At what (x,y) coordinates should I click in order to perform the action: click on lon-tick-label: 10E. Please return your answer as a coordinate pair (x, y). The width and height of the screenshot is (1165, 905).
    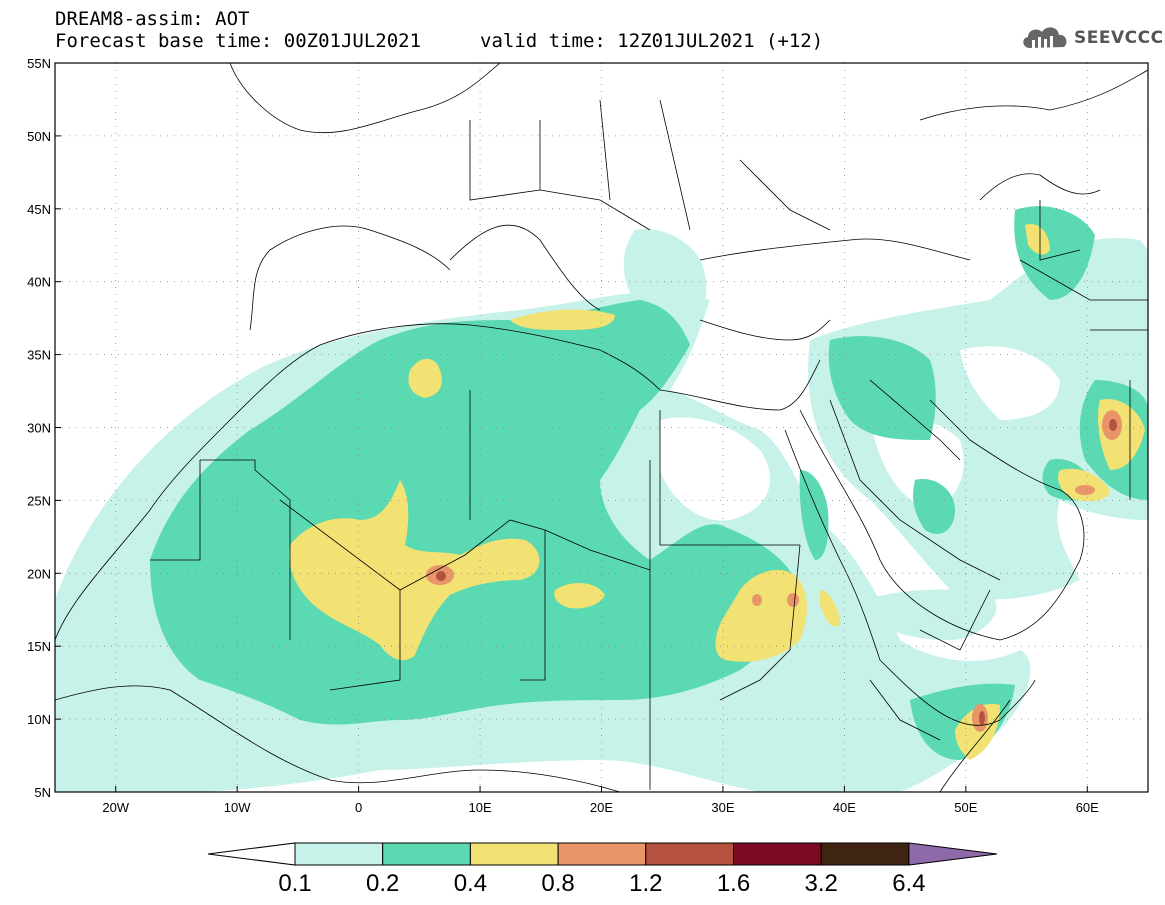
    Looking at the image, I should click on (479, 807).